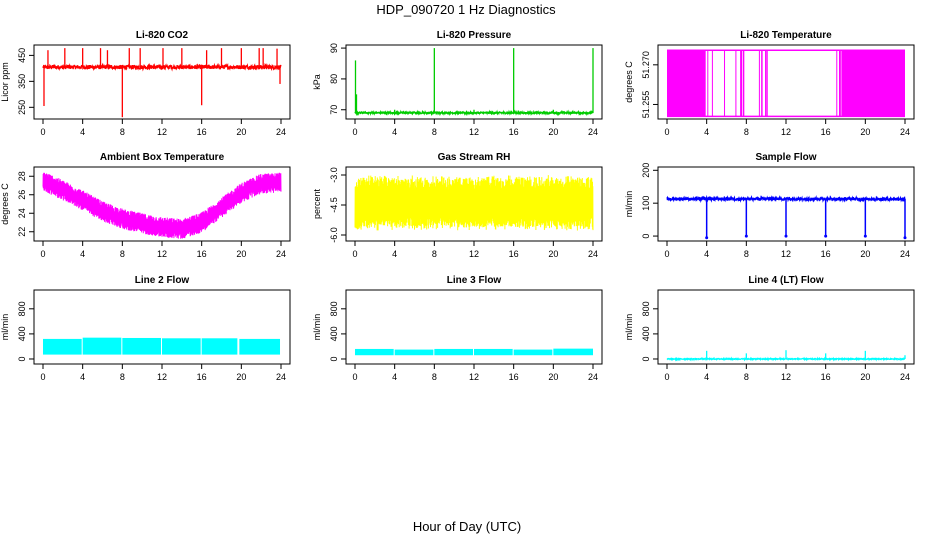 This screenshot has height=540, width=936. I want to click on y-tick-label: 24, so click(22, 213).